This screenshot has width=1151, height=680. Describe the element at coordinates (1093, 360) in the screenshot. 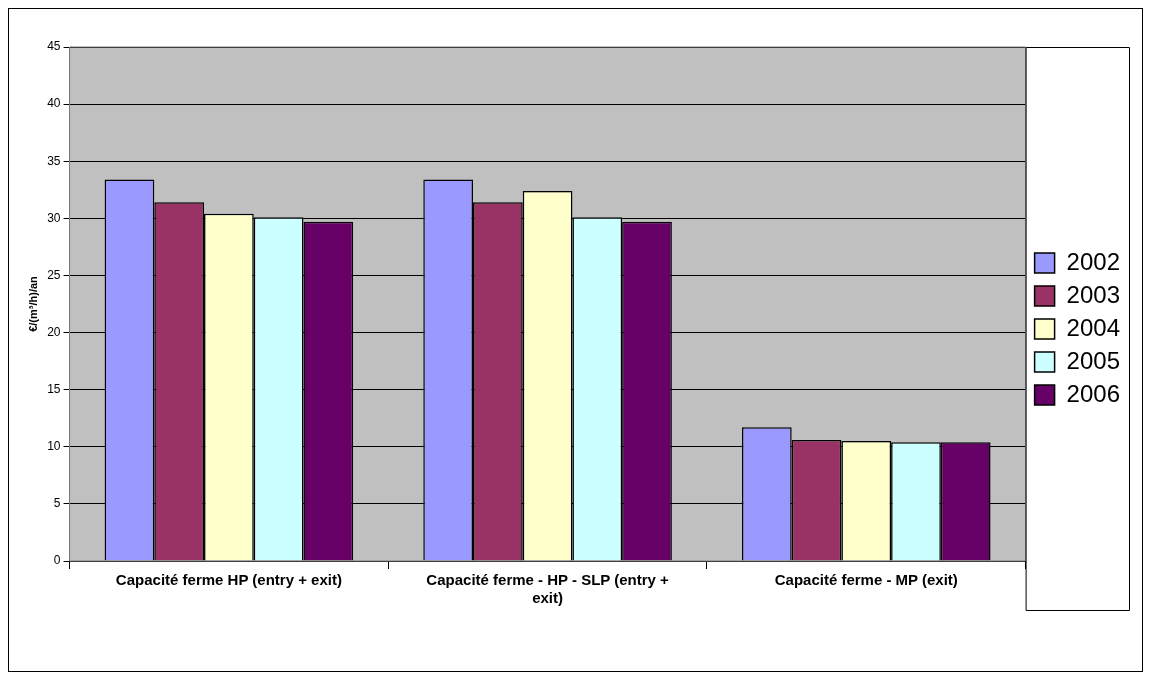

I see `legend-label: 2005` at that location.